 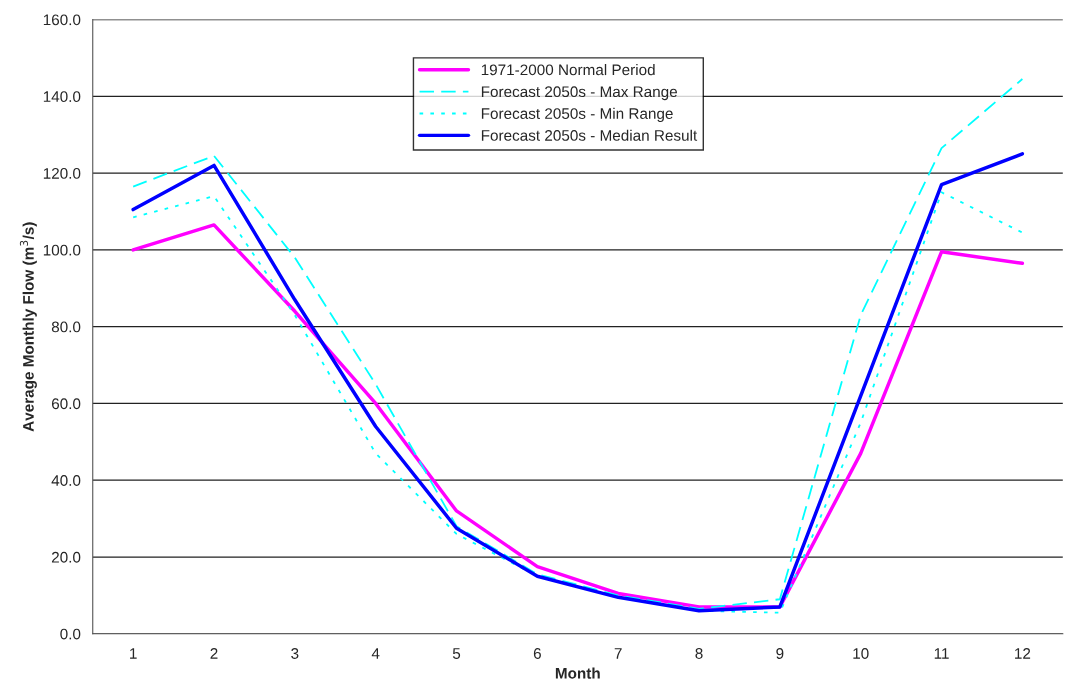 I want to click on y-tick-label: 20.0, so click(x=66, y=557).